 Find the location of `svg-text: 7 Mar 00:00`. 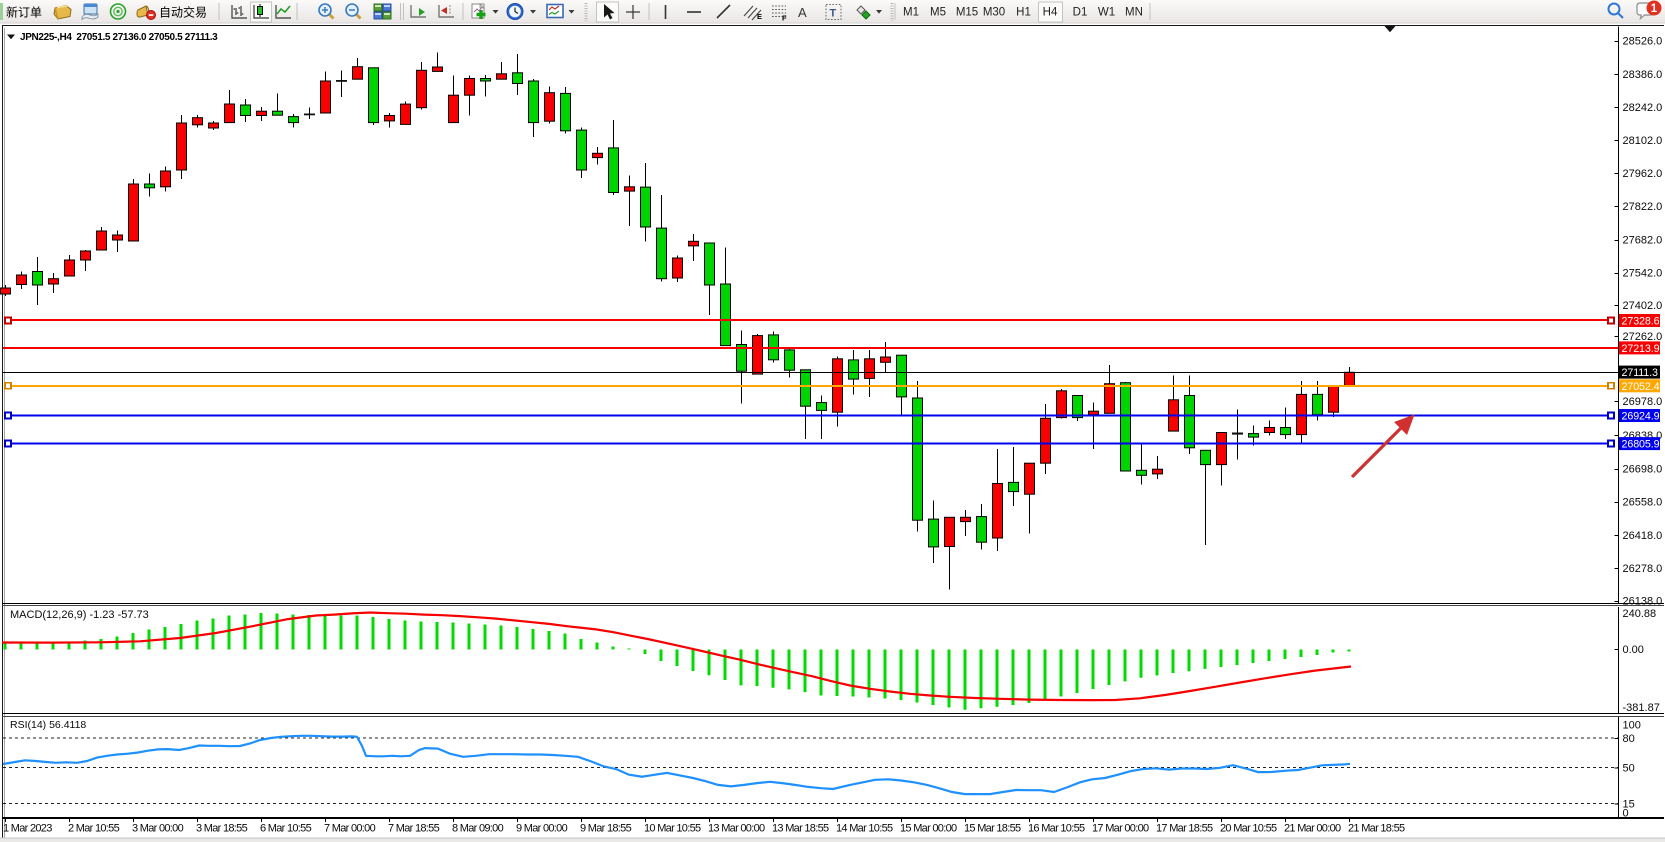

svg-text: 7 Mar 00:00 is located at coordinates (350, 829).